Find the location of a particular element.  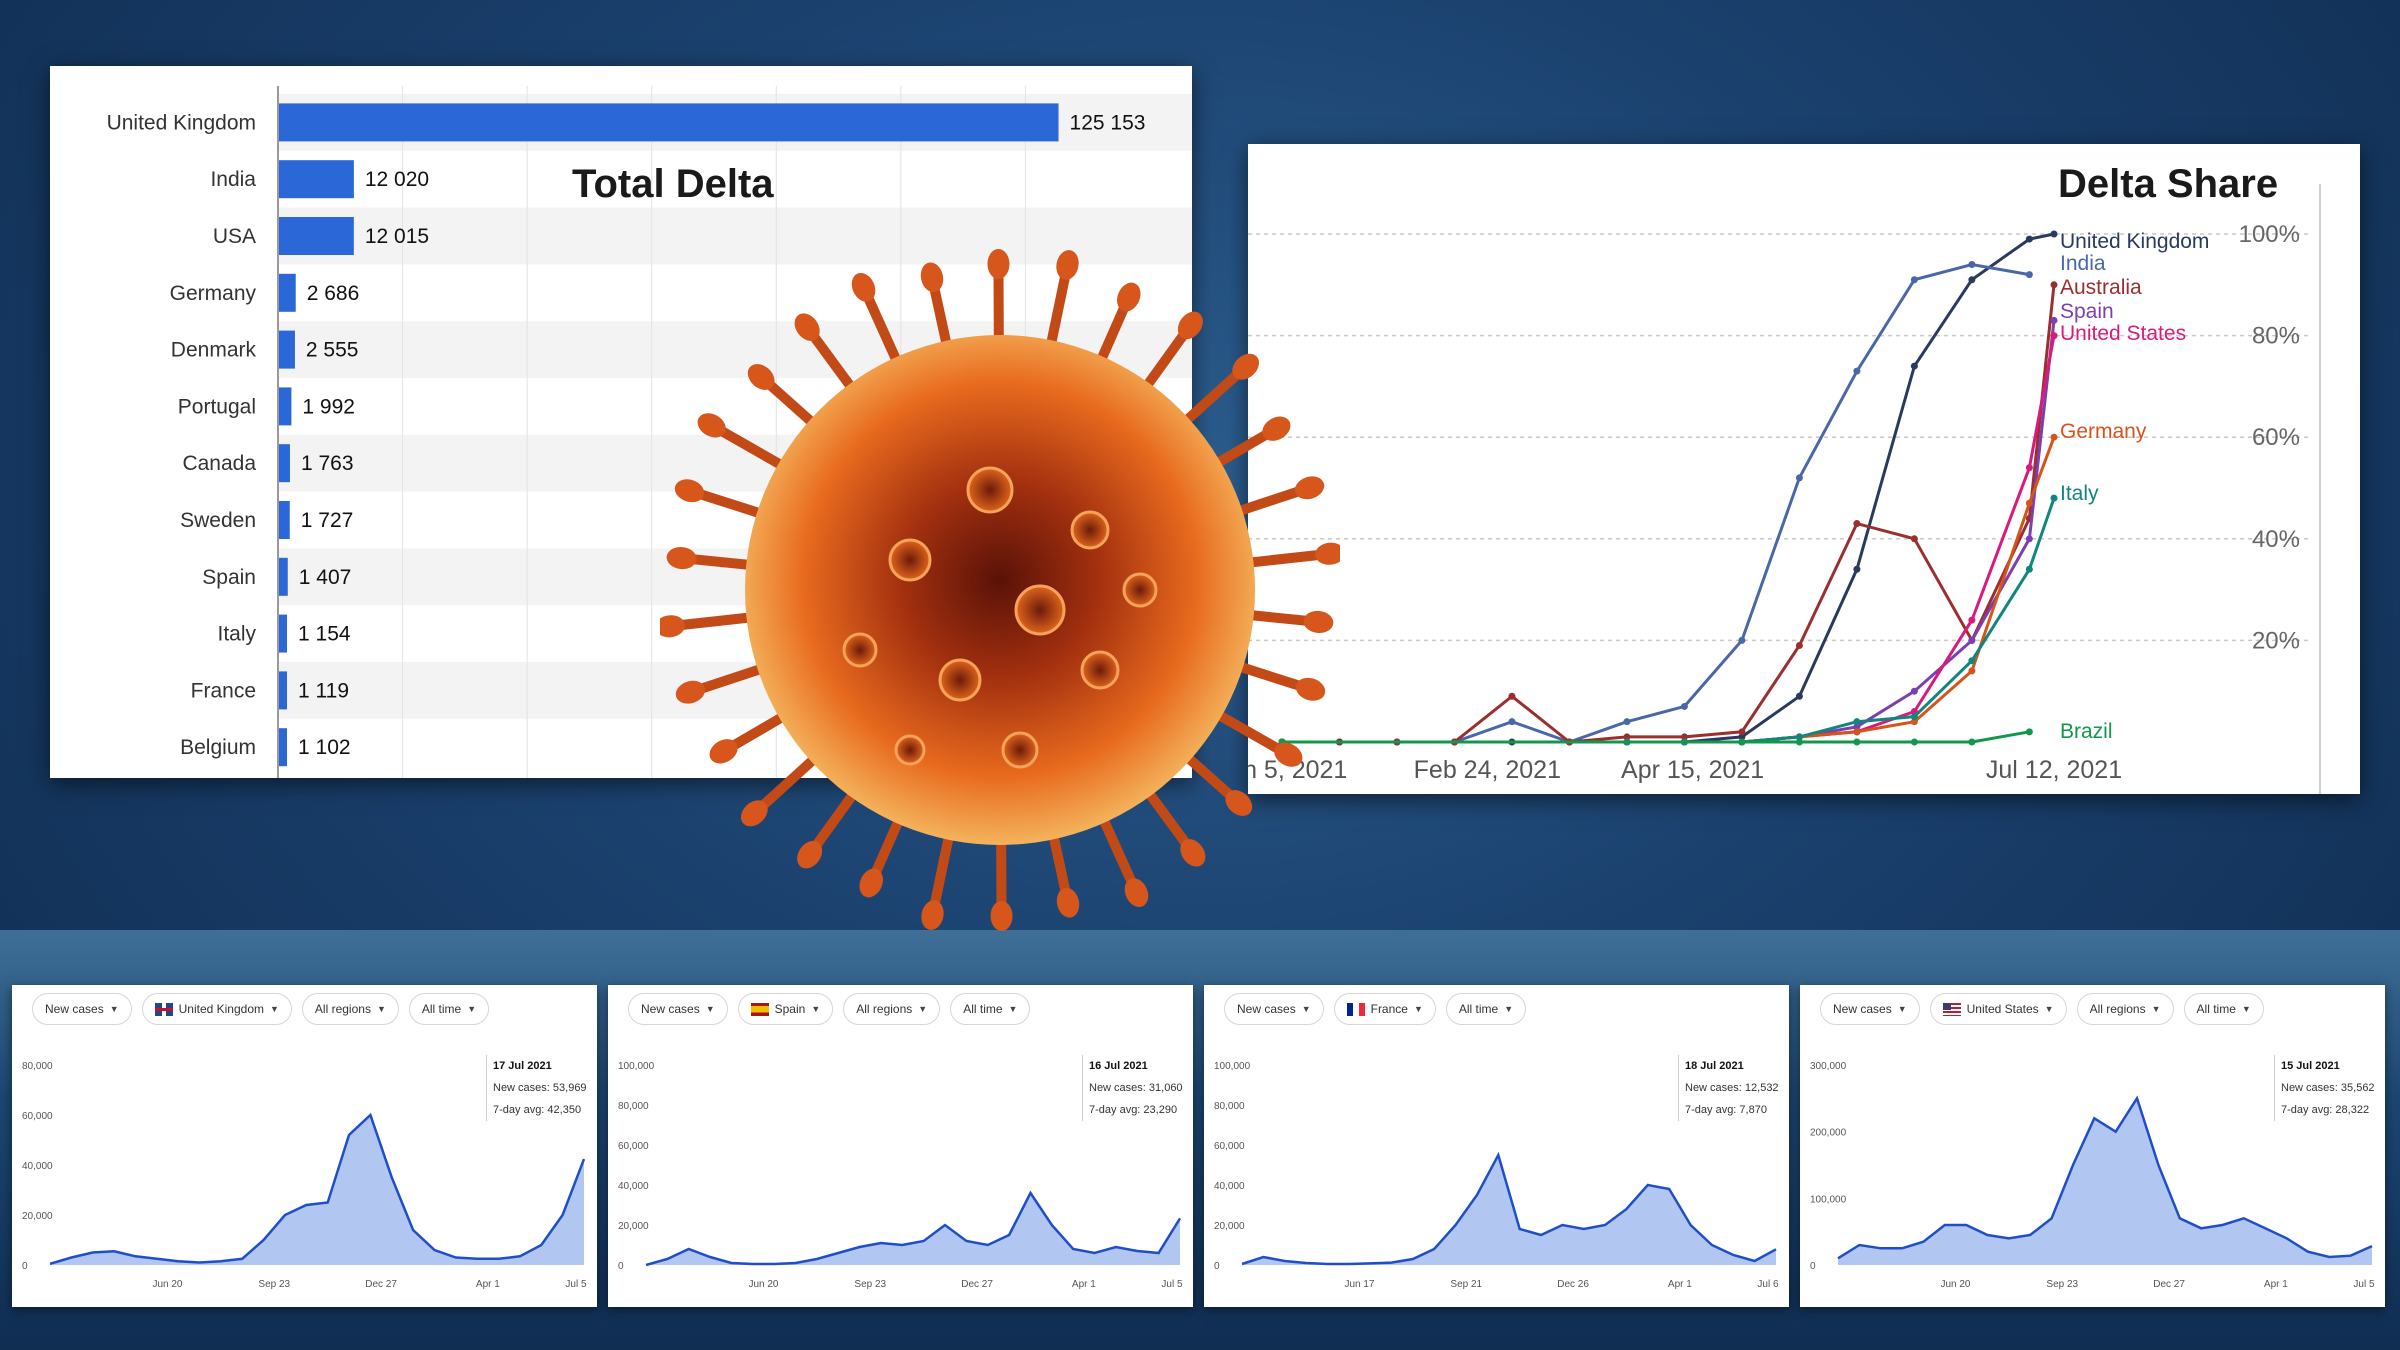

x-tick-label: Apr 15, 2021 is located at coordinates (1692, 770).